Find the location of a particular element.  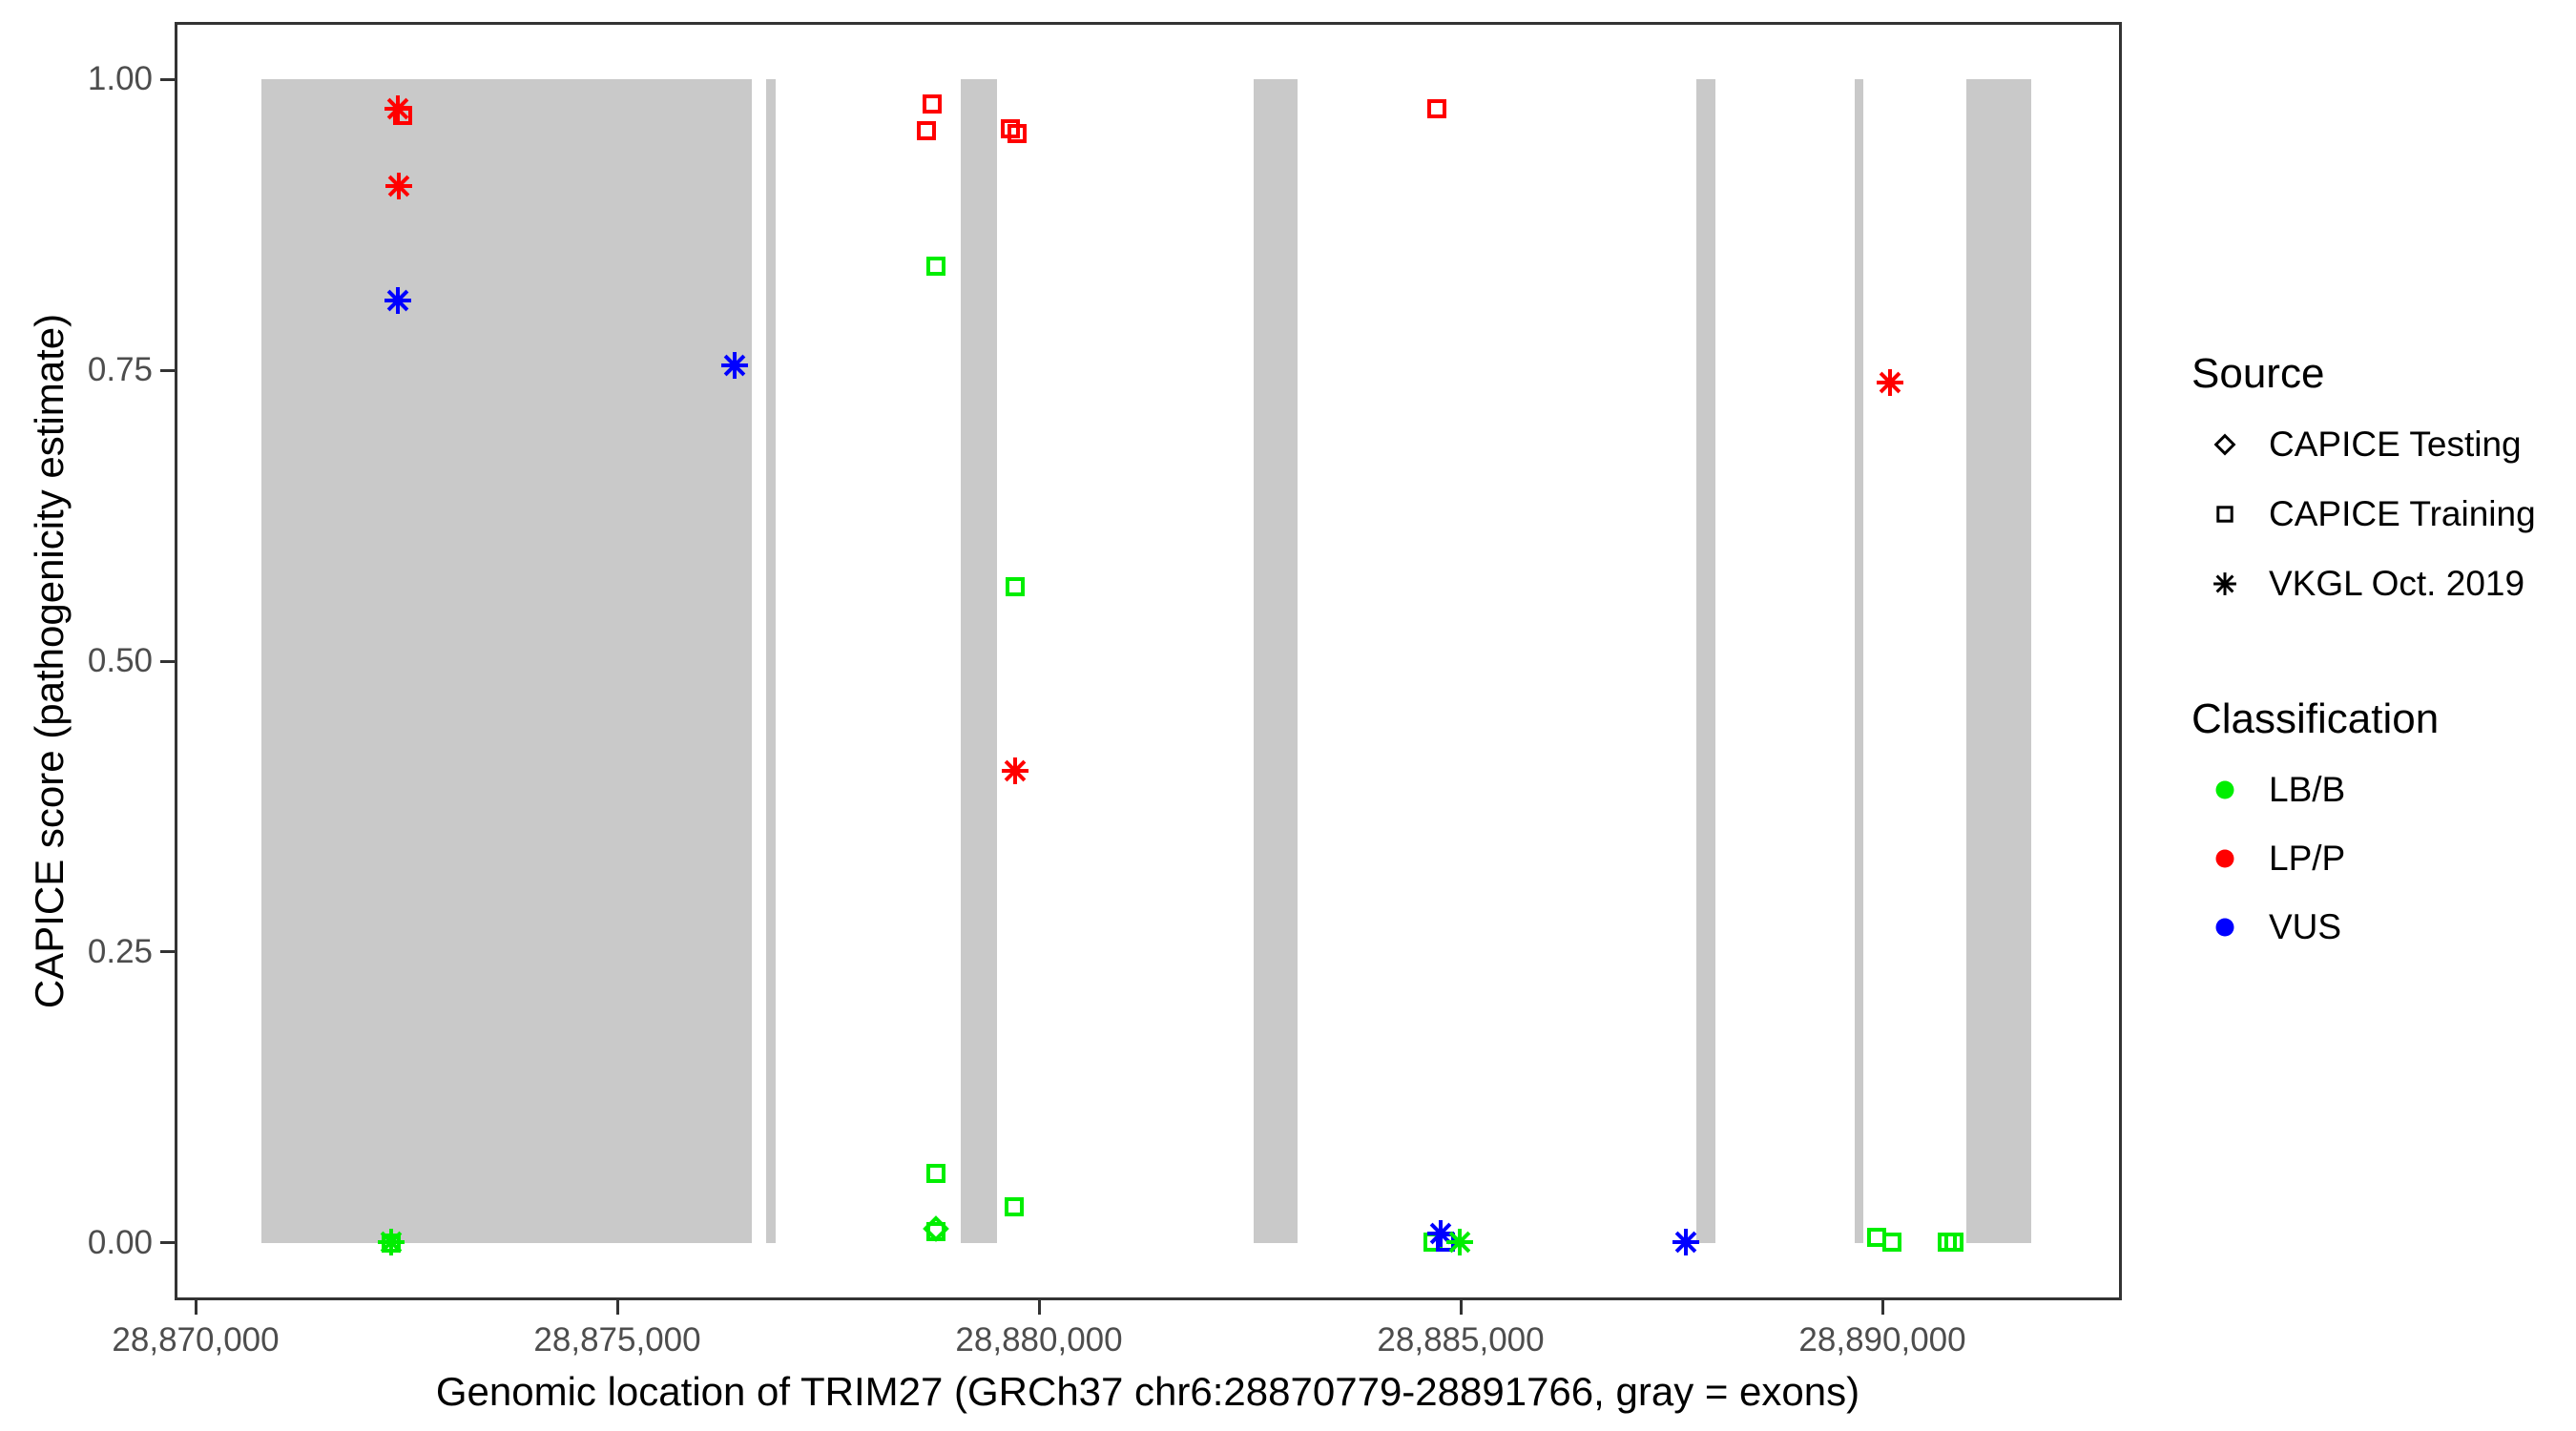

y-axis-tick-label: 0.00 is located at coordinates (120, 1242).